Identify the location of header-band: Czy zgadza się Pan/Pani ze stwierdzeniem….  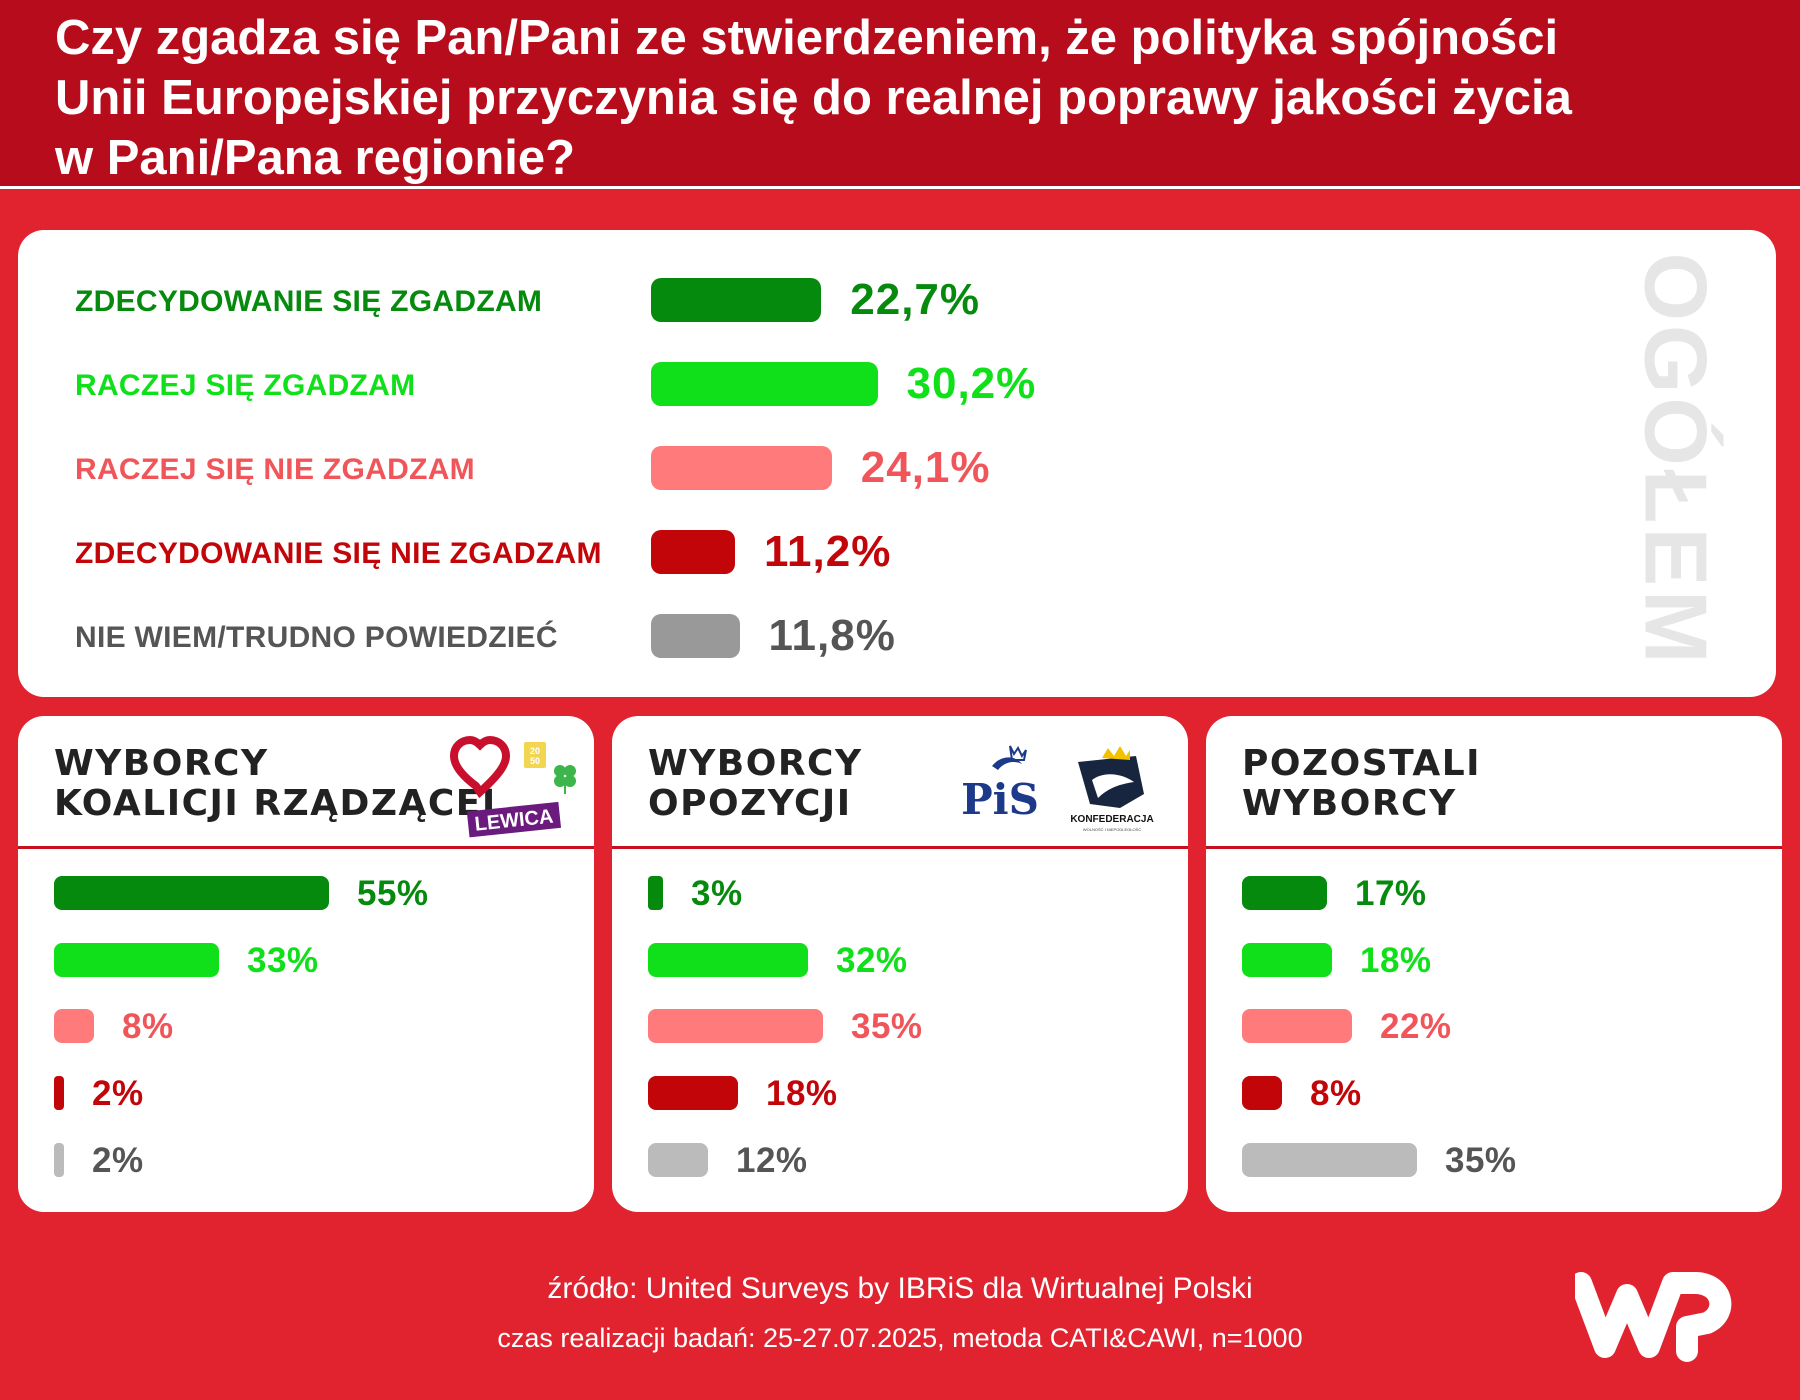
(900, 94).